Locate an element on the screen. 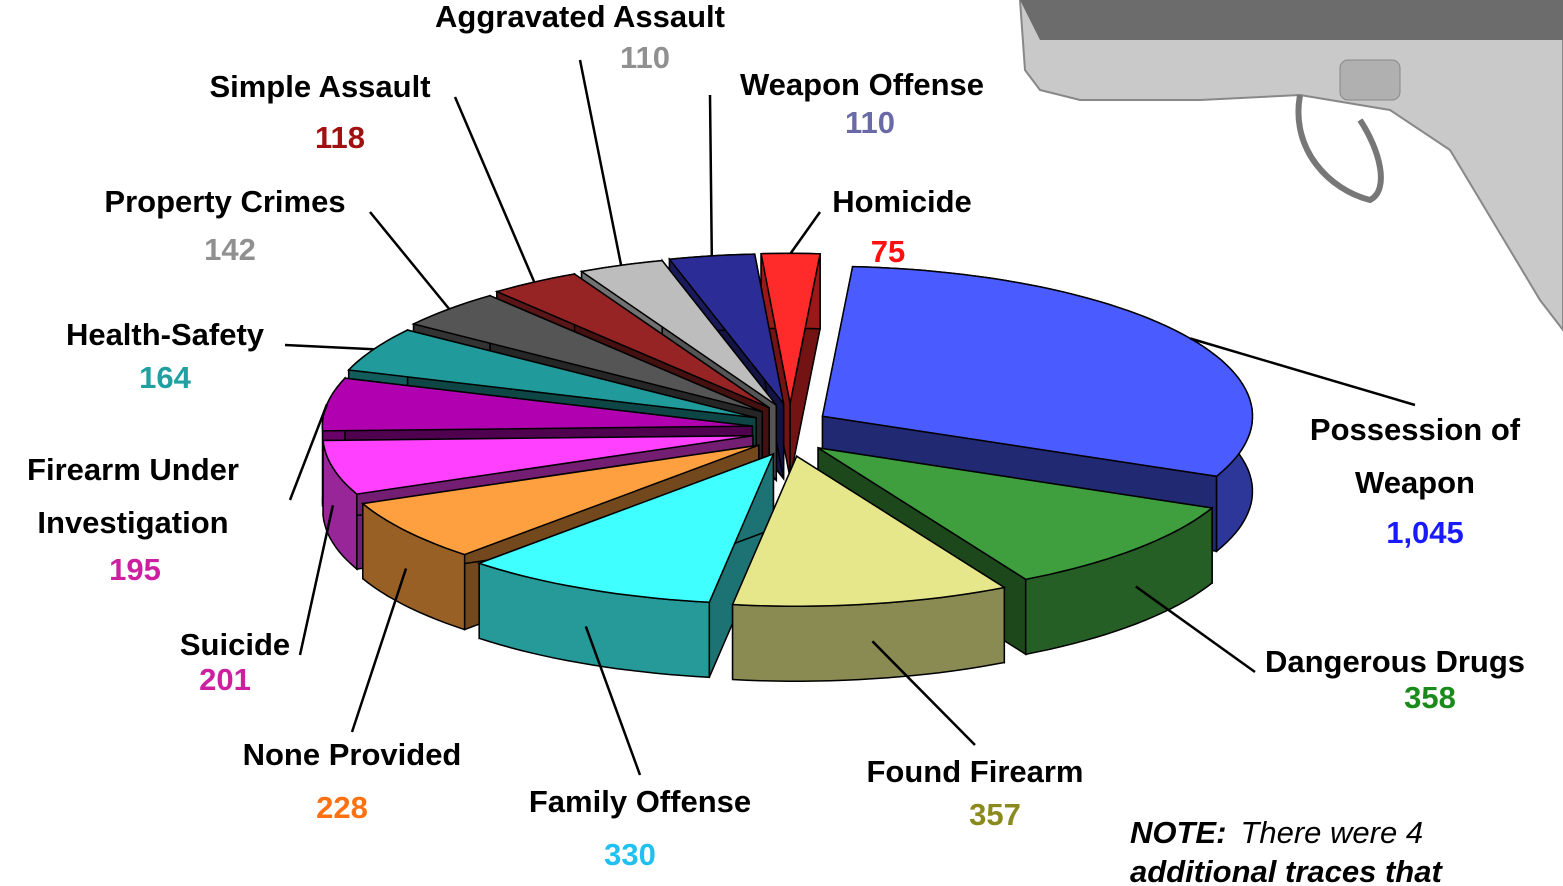 The width and height of the screenshot is (1563, 886). category-label: Possession of Weapon is located at coordinates (1415, 456).